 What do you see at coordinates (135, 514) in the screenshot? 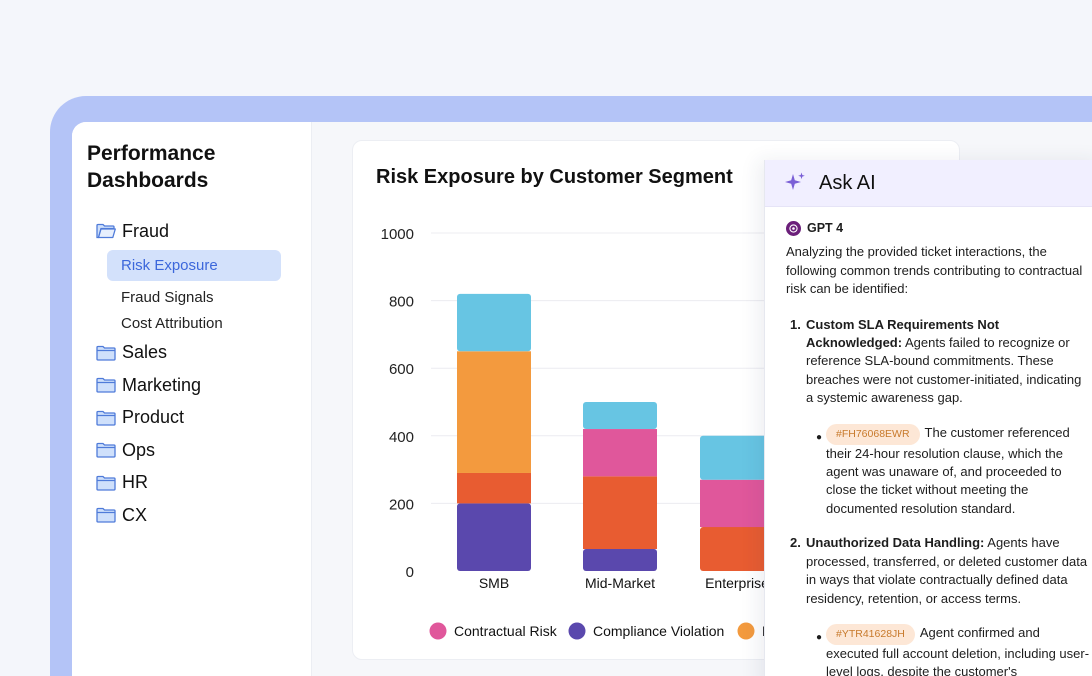
I see `folder-label: CX` at bounding box center [135, 514].